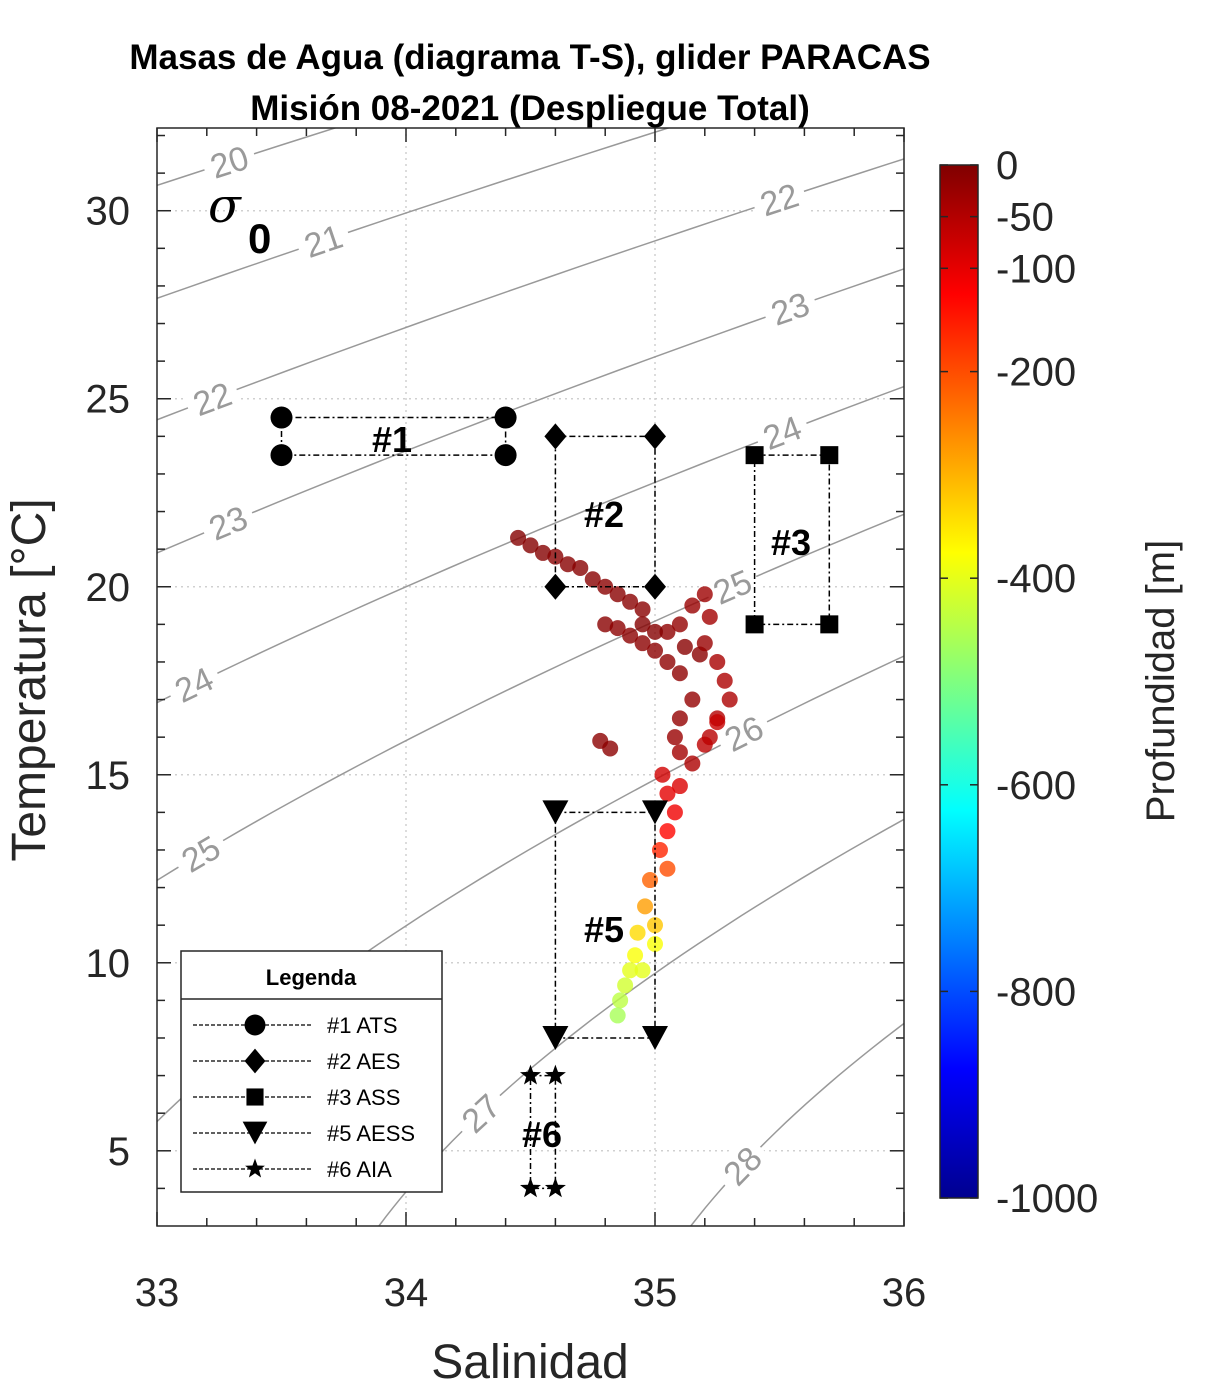  What do you see at coordinates (362, 1025) in the screenshot?
I see `legend-label: #1 ATS` at bounding box center [362, 1025].